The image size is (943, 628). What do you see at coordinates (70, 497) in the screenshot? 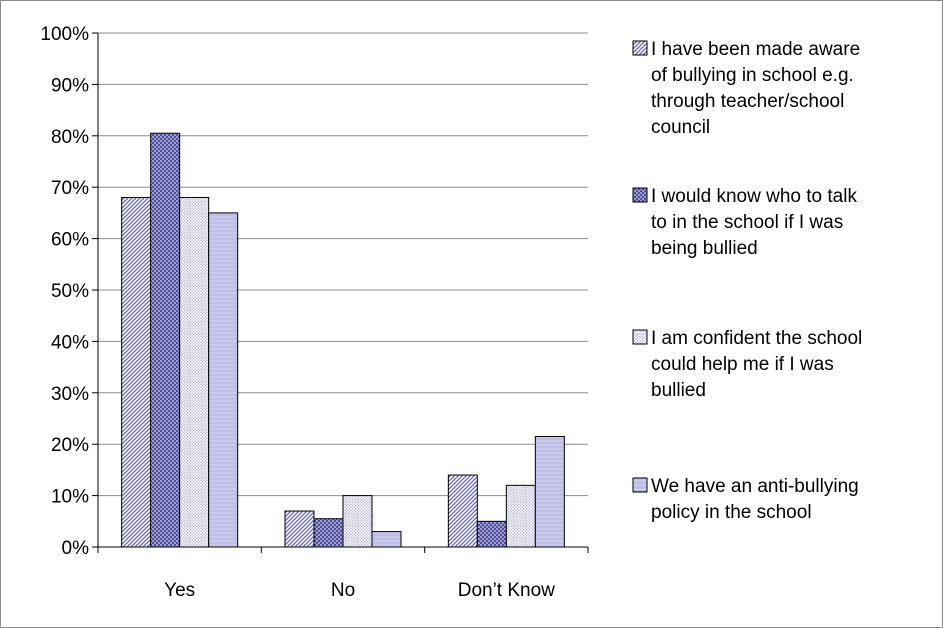
I see `y-tick-label: 10%` at bounding box center [70, 497].